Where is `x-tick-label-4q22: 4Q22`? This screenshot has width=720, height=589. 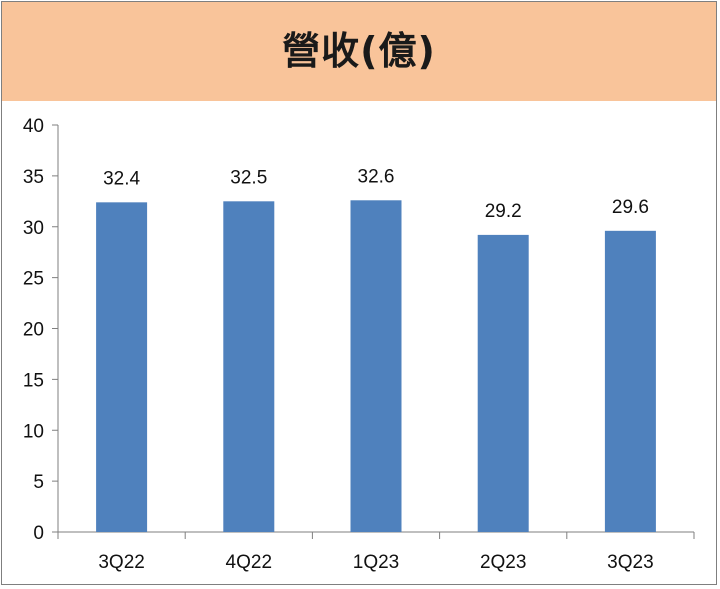
x-tick-label-4q22: 4Q22 is located at coordinates (249, 562).